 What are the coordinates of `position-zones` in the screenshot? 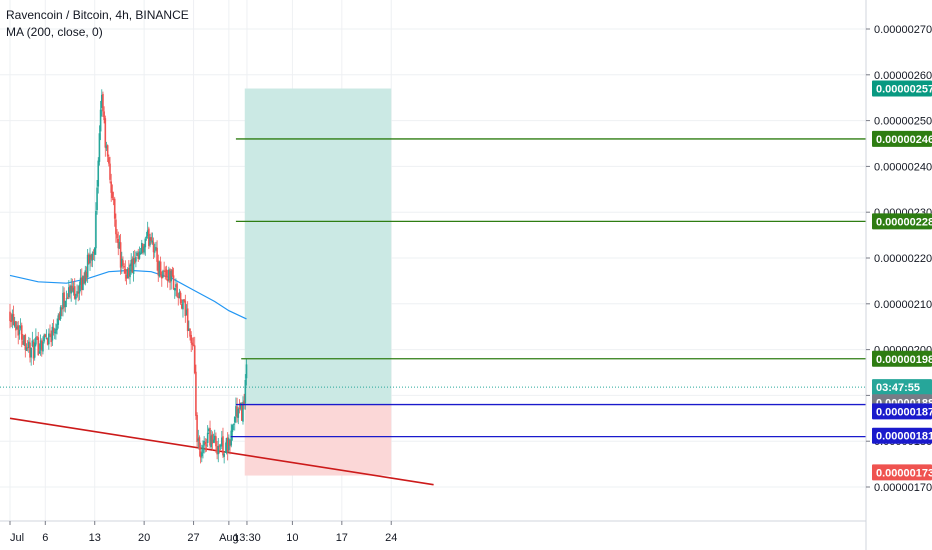 It's located at (318, 282).